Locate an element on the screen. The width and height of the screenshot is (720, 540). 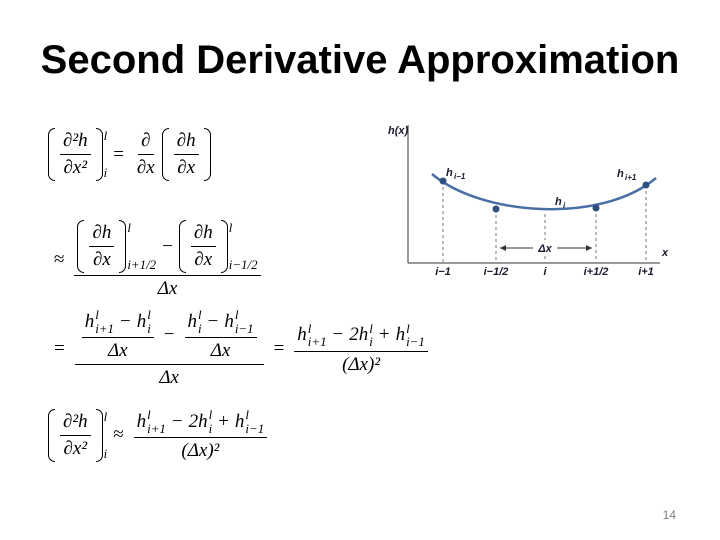
paren-content: ∂²h ∂x² is located at coordinates (75, 435).